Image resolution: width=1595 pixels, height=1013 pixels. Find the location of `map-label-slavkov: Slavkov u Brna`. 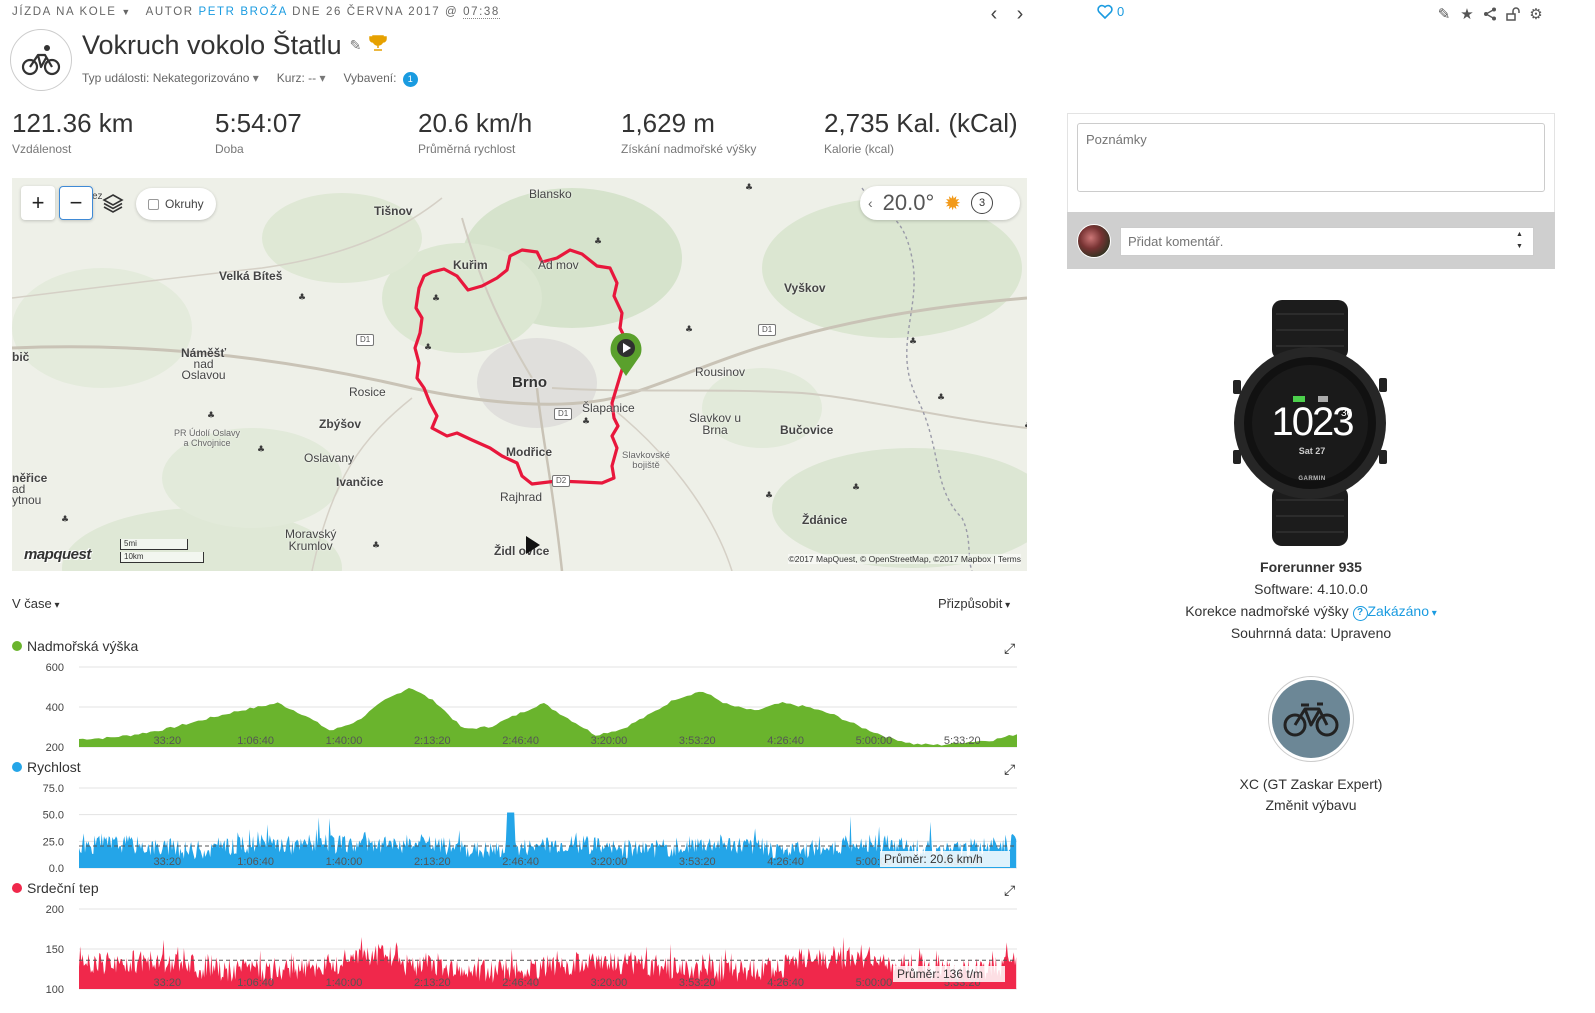

map-label-slavkov: Slavkov u Brna is located at coordinates (715, 424).